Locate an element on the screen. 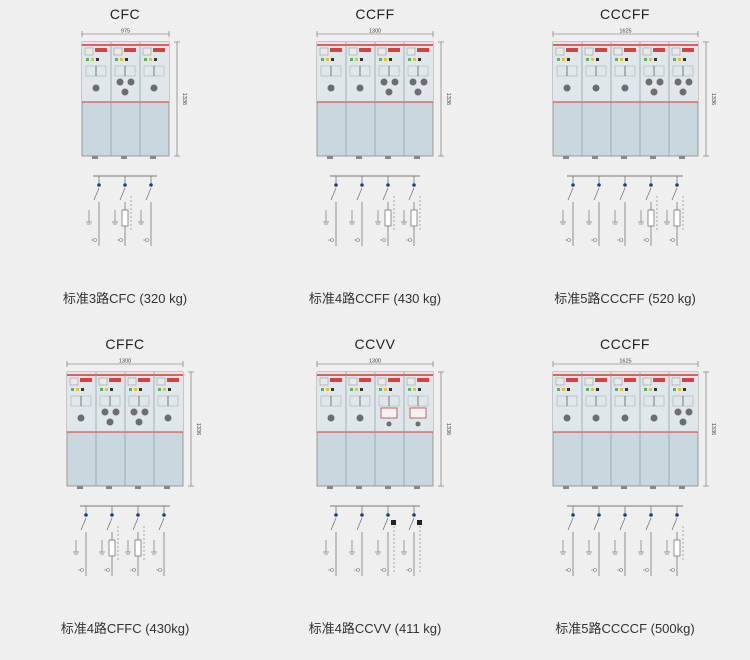 This screenshot has width=750, height=660. config-caption: 标准4路CCVV (411 kg) is located at coordinates (375, 628).